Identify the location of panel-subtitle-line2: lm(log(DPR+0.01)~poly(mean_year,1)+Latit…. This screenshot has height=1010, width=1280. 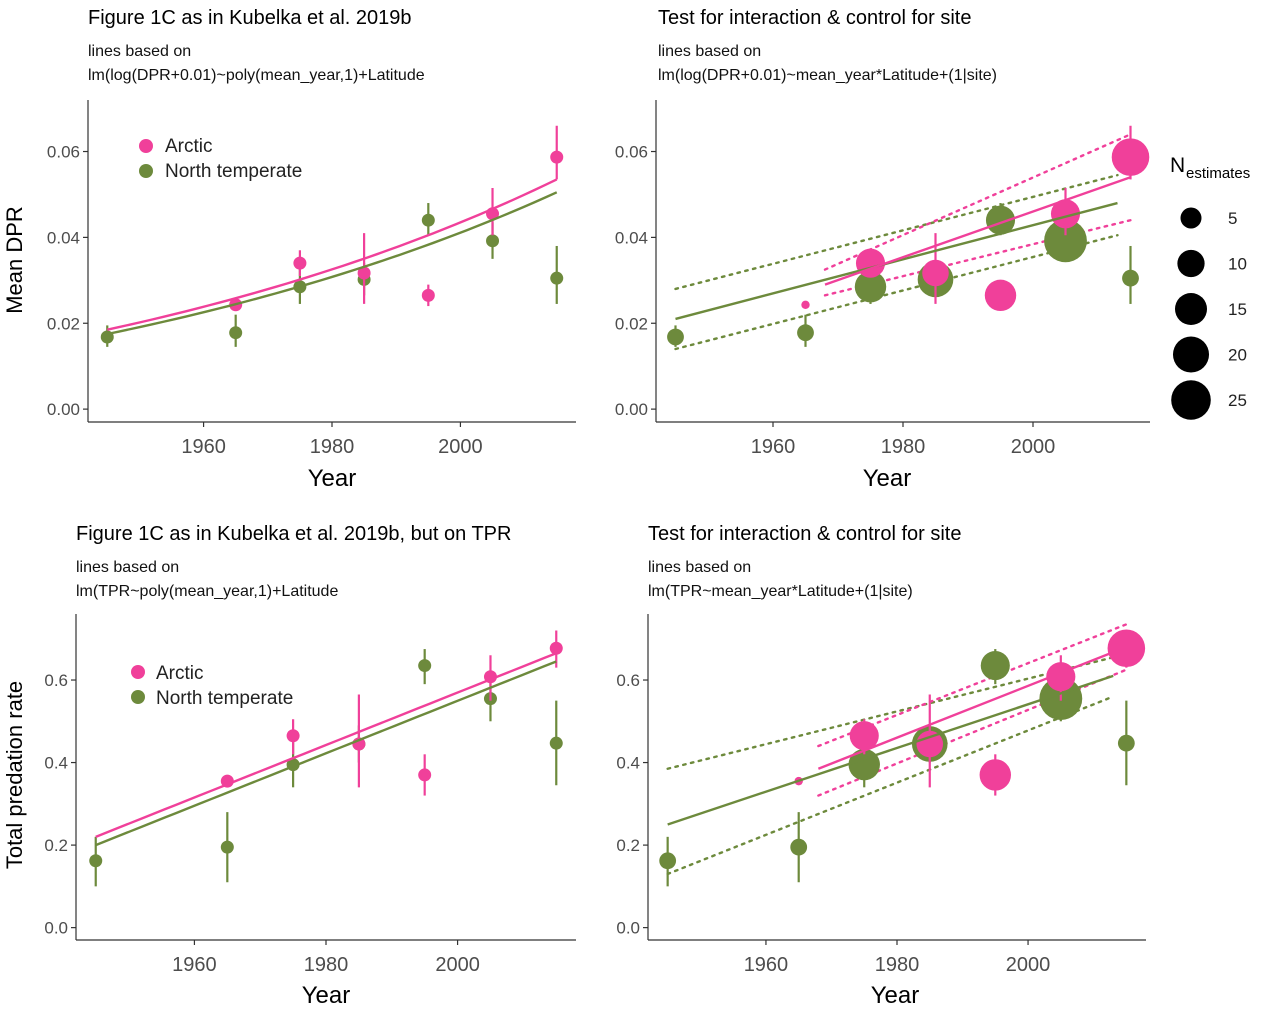
(256, 75).